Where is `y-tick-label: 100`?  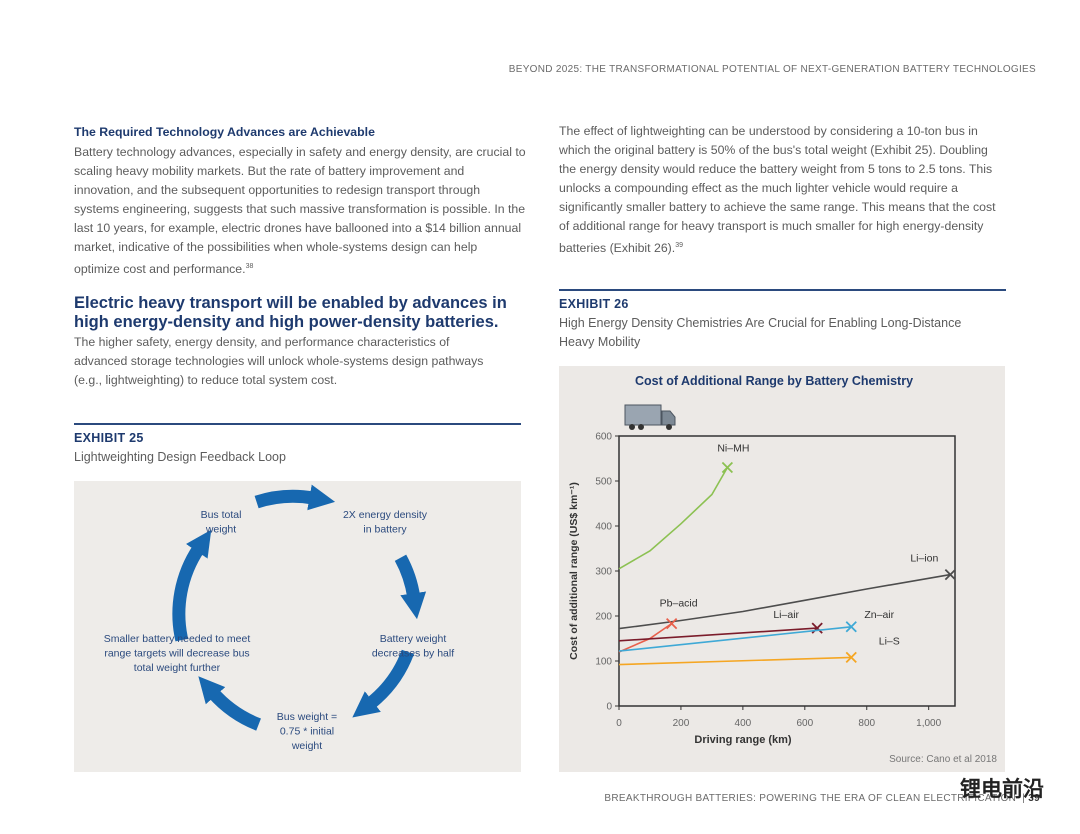
y-tick-label: 100 is located at coordinates (603, 662).